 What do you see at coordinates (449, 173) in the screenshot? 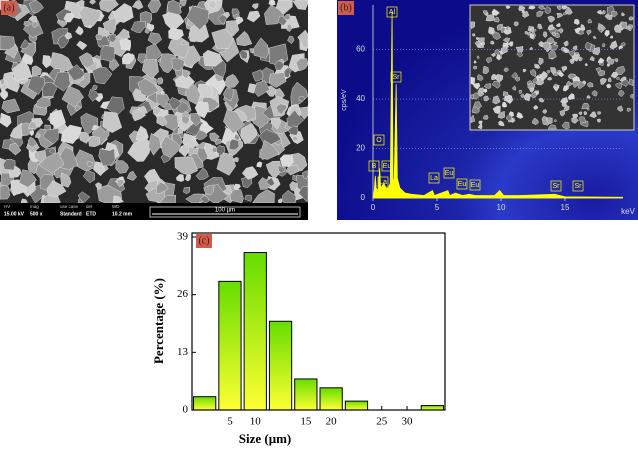
I see `annotation: Eu` at bounding box center [449, 173].